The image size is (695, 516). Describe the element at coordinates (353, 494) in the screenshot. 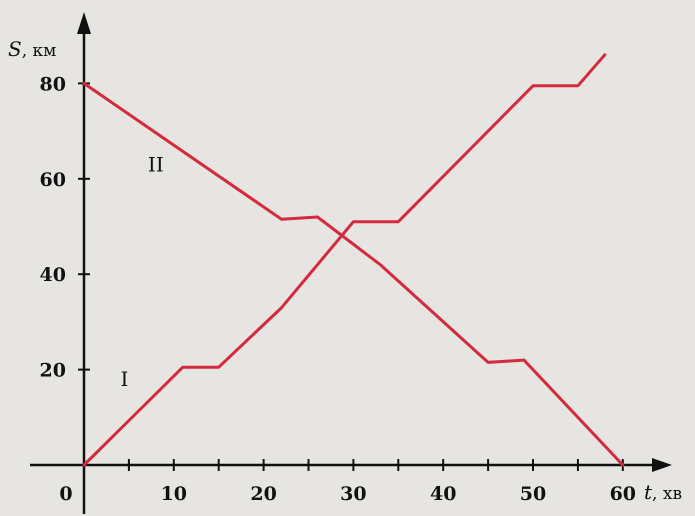

I see `x-tick-label: 30` at that location.